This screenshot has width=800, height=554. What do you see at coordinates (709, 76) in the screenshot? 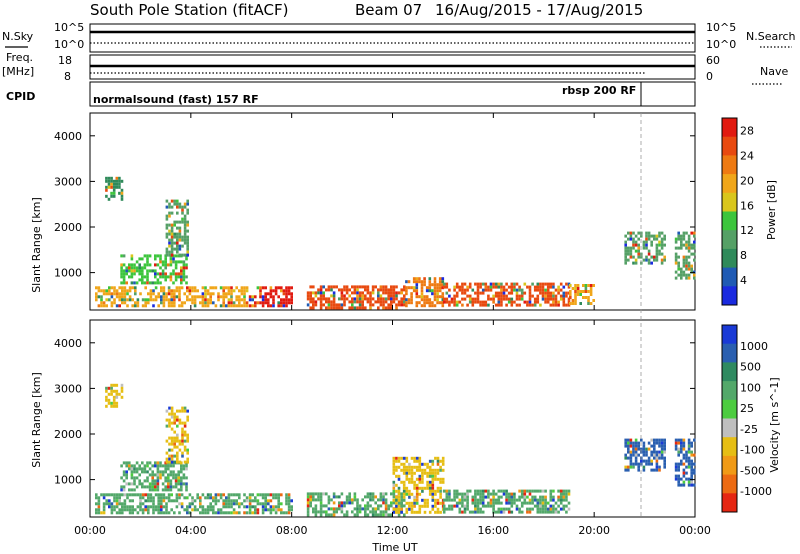
I see `nave-tick-low: 0` at bounding box center [709, 76].